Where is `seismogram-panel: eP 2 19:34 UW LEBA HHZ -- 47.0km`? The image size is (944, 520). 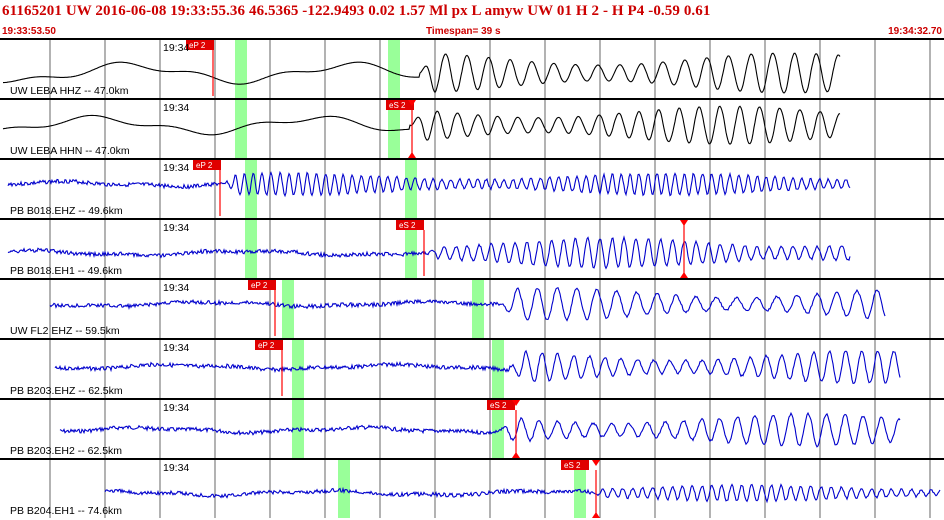
seismogram-panel: eP 2 19:34 UW LEBA HHZ -- 47.0km is located at coordinates (472, 68).